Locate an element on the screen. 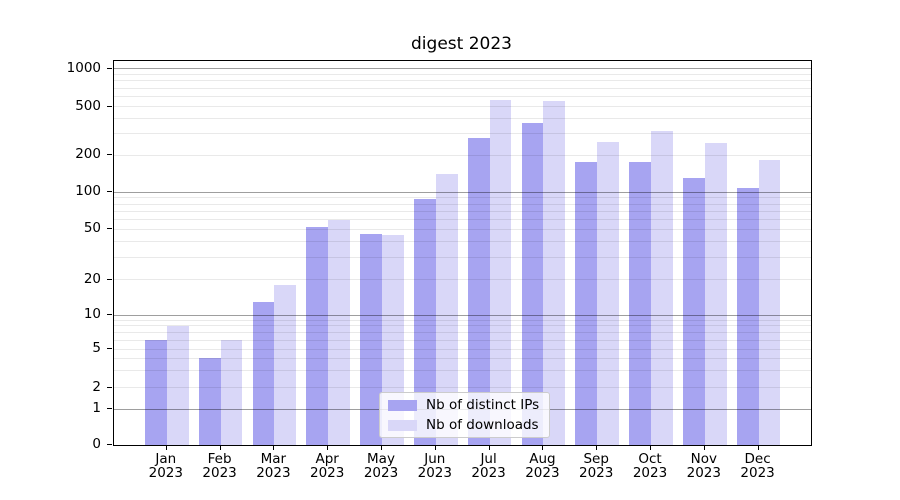 The image size is (900, 500). bar-nb-of-distinct-ips-nov-2023 is located at coordinates (694, 311).